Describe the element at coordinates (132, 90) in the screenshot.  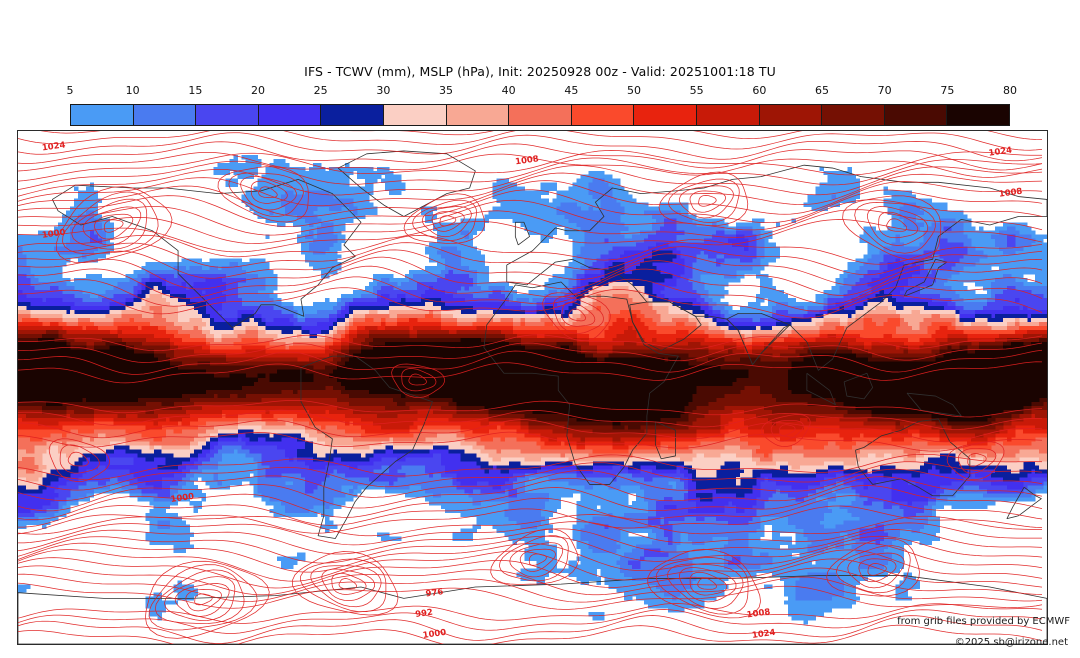
I see `colorbar-tick-label: 10` at that location.